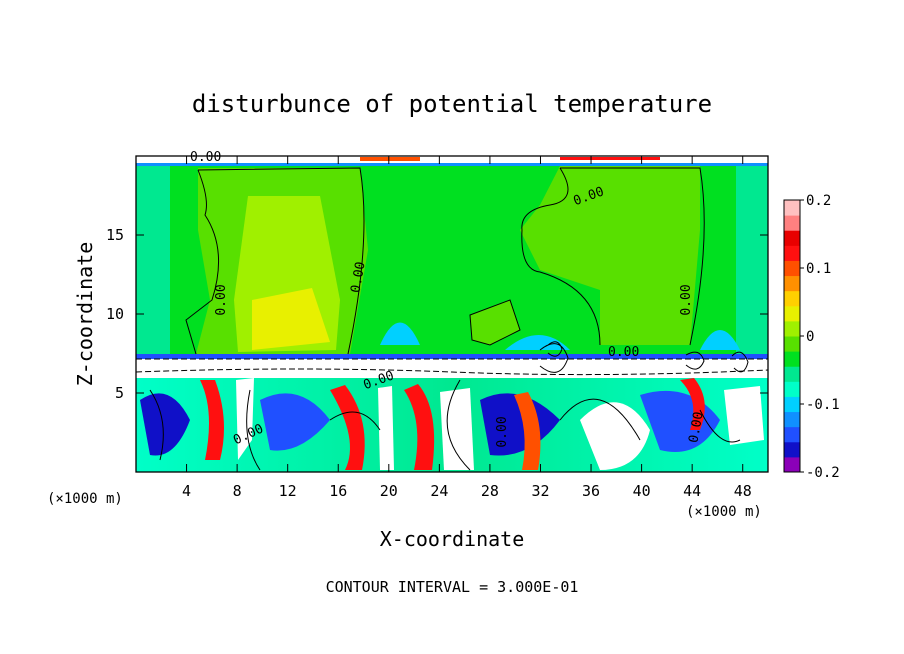  Describe the element at coordinates (338, 491) in the screenshot. I see `x-tick-label: 16` at that location.